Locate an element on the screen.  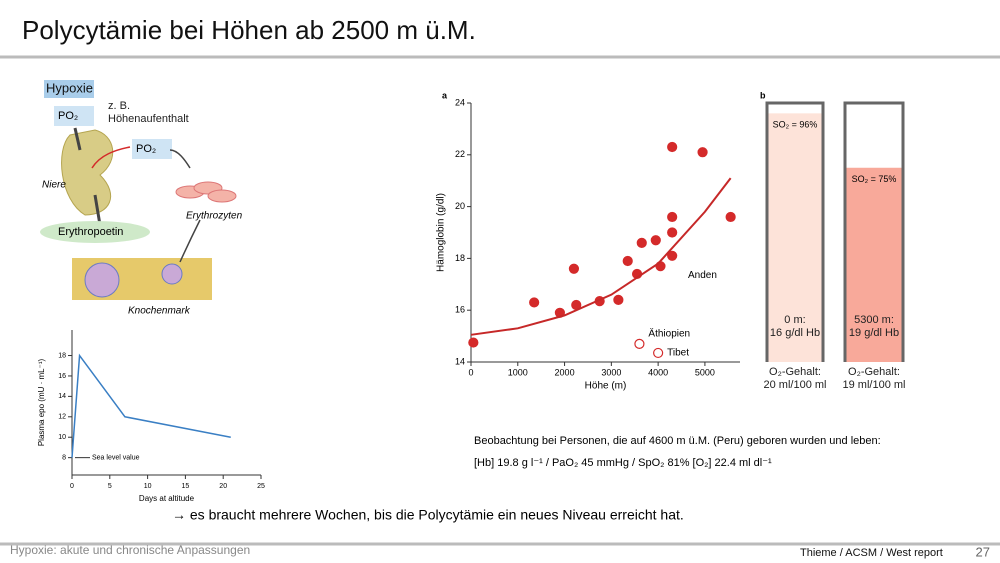
y-tick-label: 20 is located at coordinates (460, 206).